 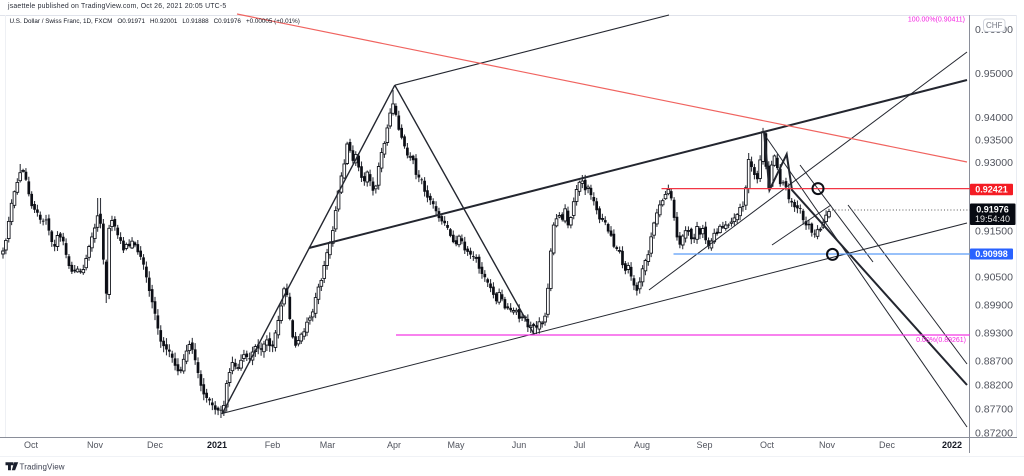 I want to click on svg-text: Feb, so click(x=273, y=445).